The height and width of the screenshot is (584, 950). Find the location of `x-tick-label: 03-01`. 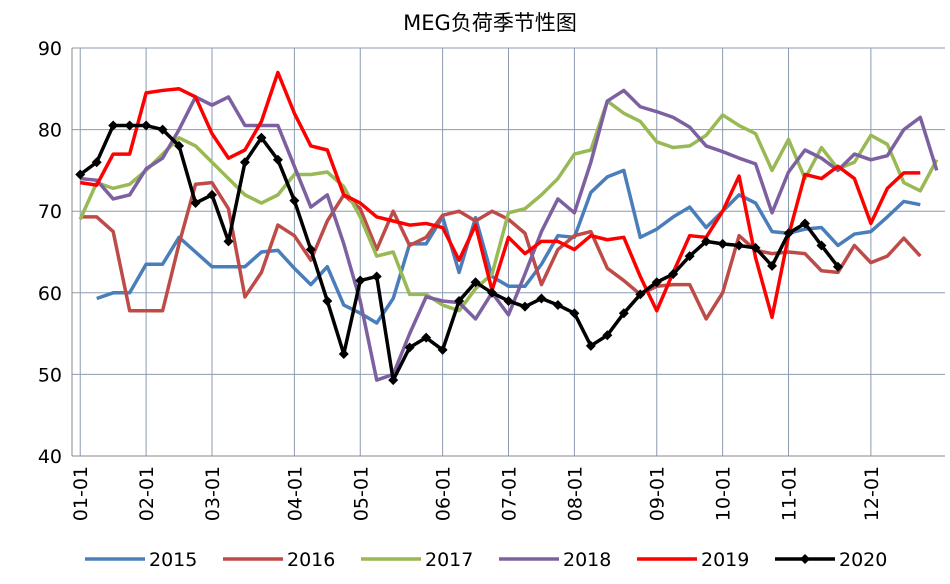

x-tick-label: 03-01 is located at coordinates (213, 493).